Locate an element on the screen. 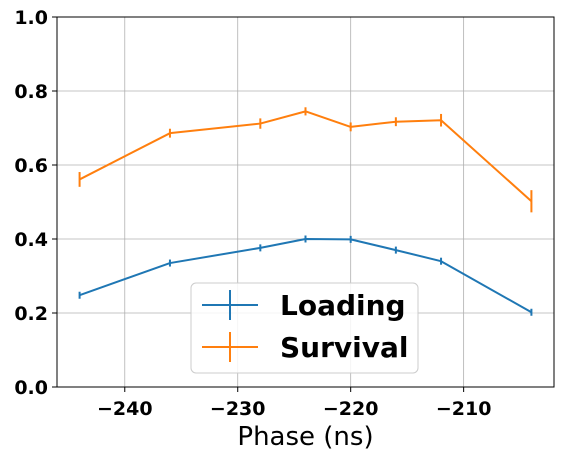 The image size is (566, 460). legend-entries: Loading Survival is located at coordinates (305, 326).